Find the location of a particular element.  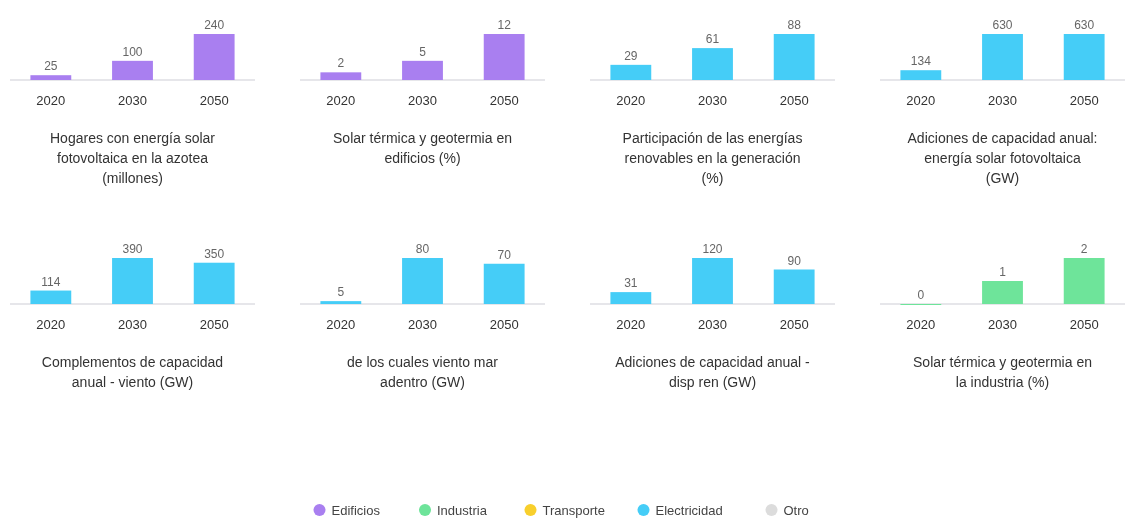

data-label: 0 is located at coordinates (921, 295).